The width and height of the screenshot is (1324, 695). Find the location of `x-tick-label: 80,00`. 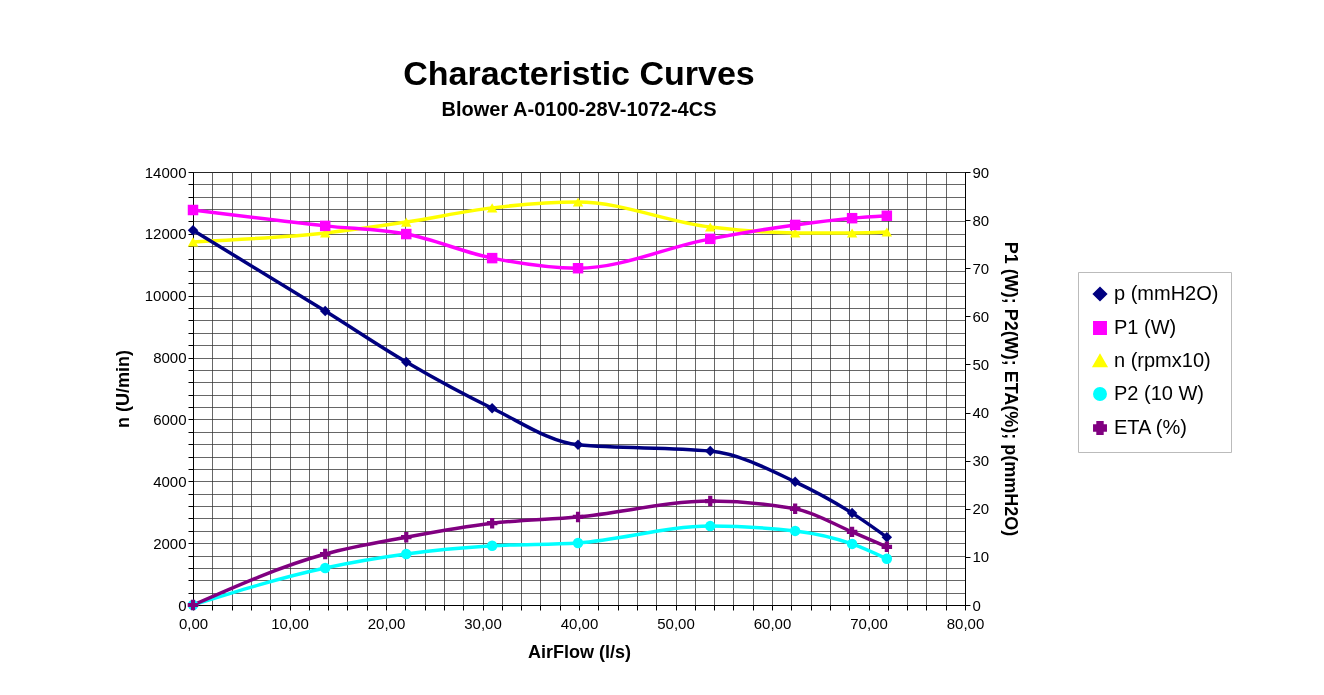

x-tick-label: 80,00 is located at coordinates (965, 623).